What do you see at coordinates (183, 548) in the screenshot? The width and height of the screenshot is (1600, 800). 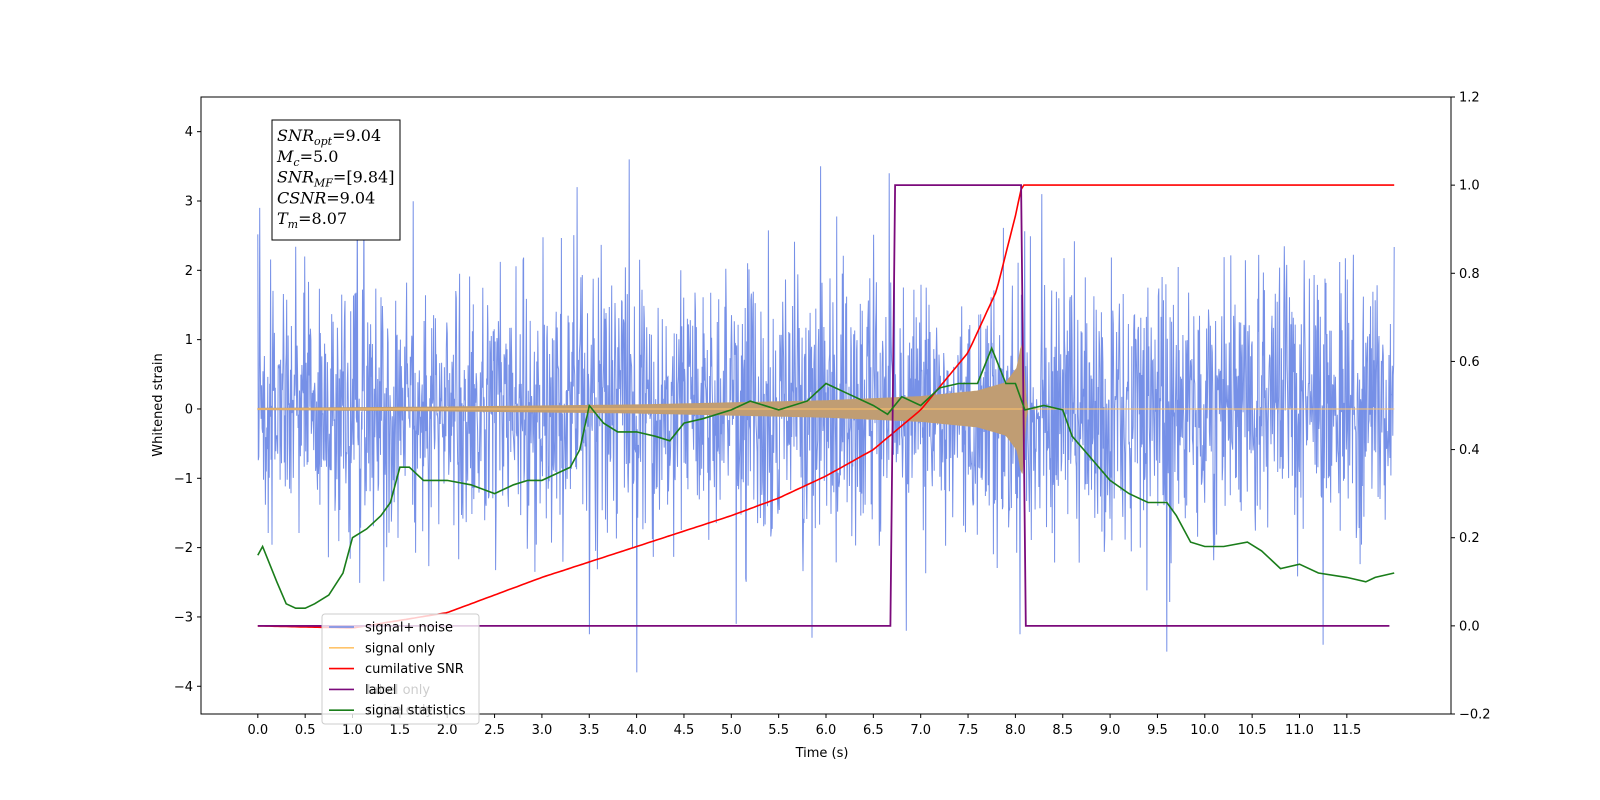 I see `y-tick-label: −2` at bounding box center [183, 548].